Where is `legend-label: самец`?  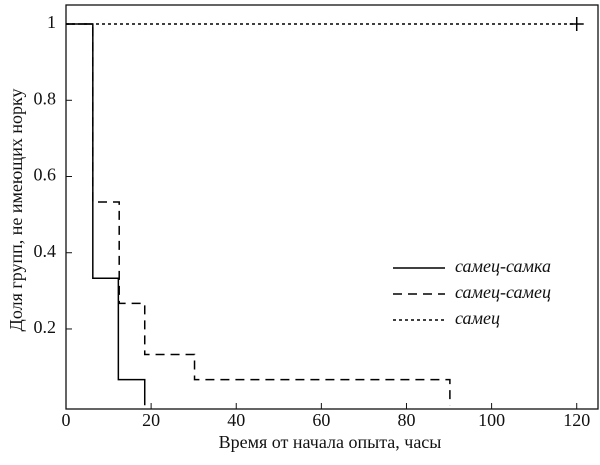
legend-label: самец is located at coordinates (477, 318).